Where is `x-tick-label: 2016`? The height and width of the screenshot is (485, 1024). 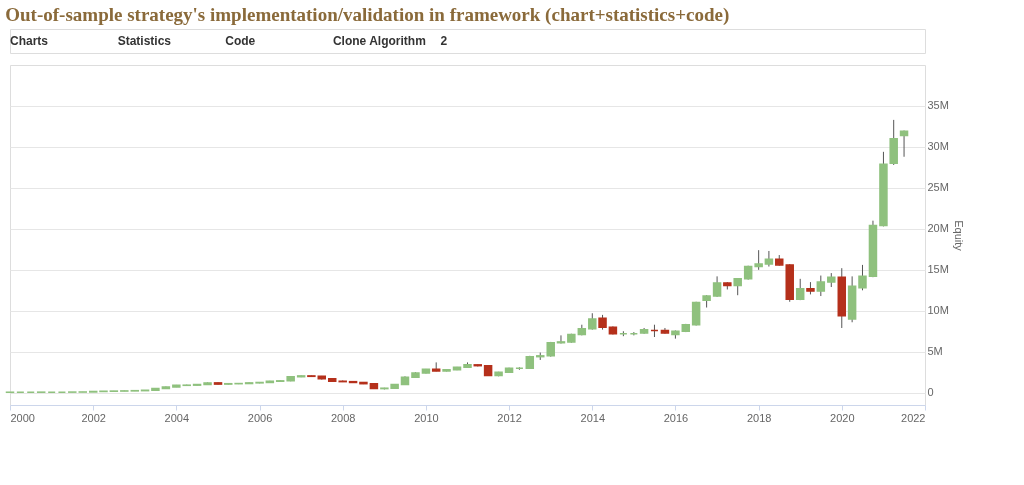 x-tick-label: 2016 is located at coordinates (676, 417).